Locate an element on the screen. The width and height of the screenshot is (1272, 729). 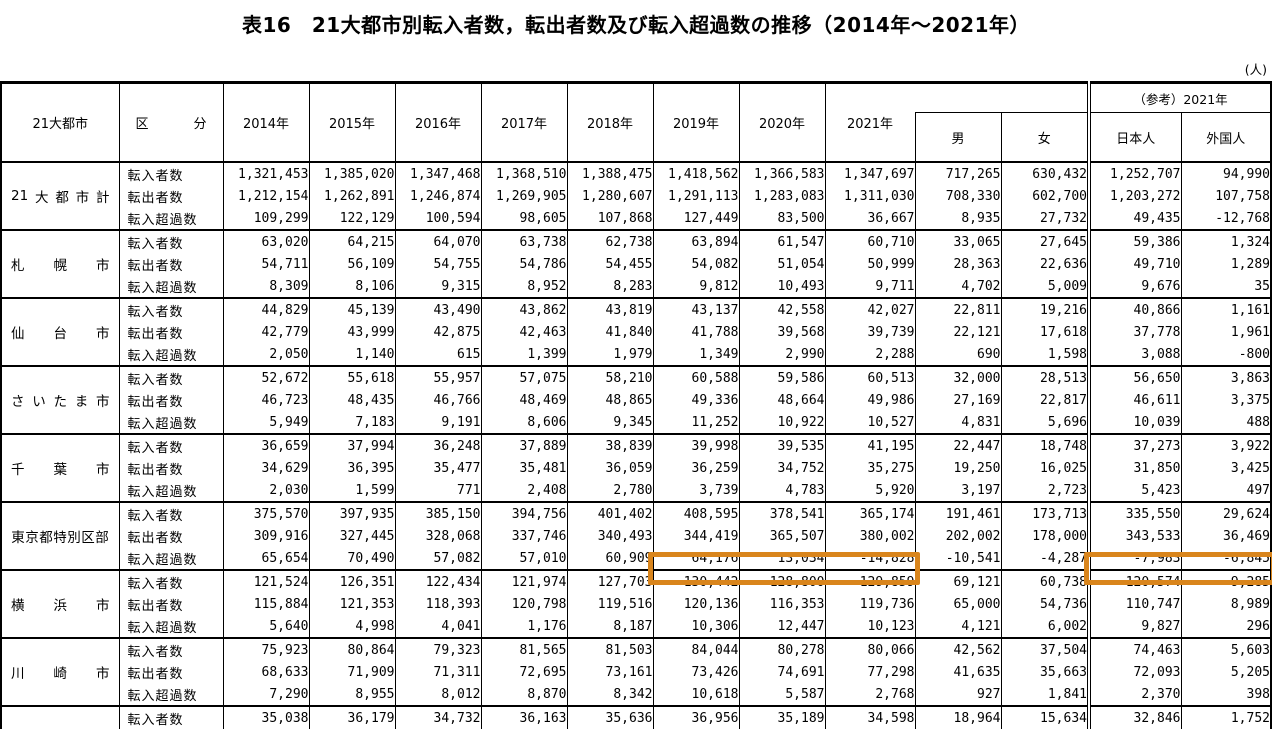
value-cell: 75,923 is located at coordinates (266, 649).